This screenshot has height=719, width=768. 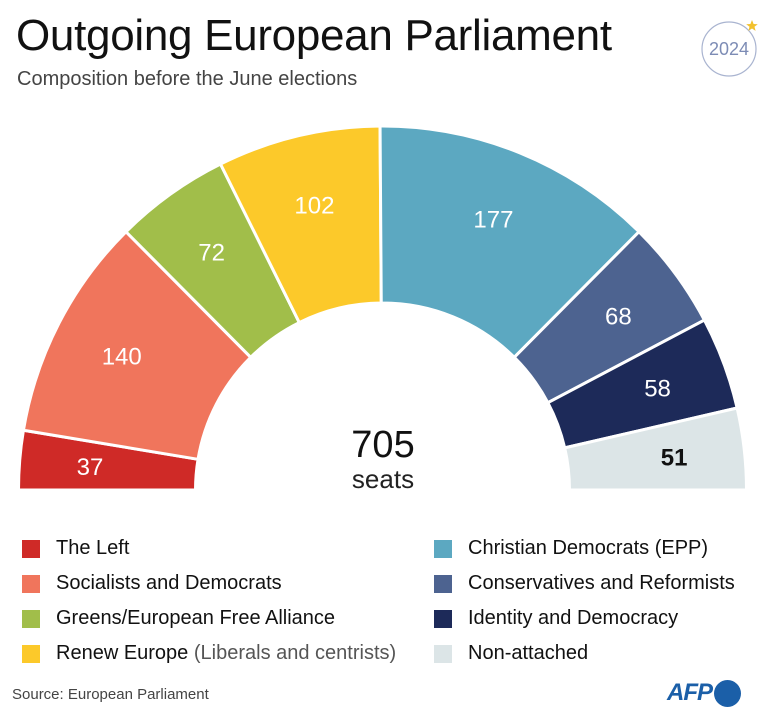 What do you see at coordinates (752, 25) in the screenshot?
I see `star-icon` at bounding box center [752, 25].